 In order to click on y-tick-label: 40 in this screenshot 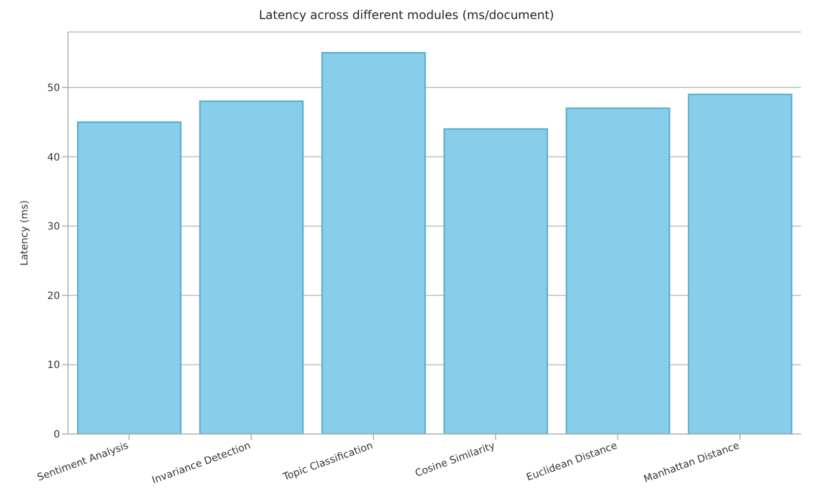, I will do `click(53, 158)`.